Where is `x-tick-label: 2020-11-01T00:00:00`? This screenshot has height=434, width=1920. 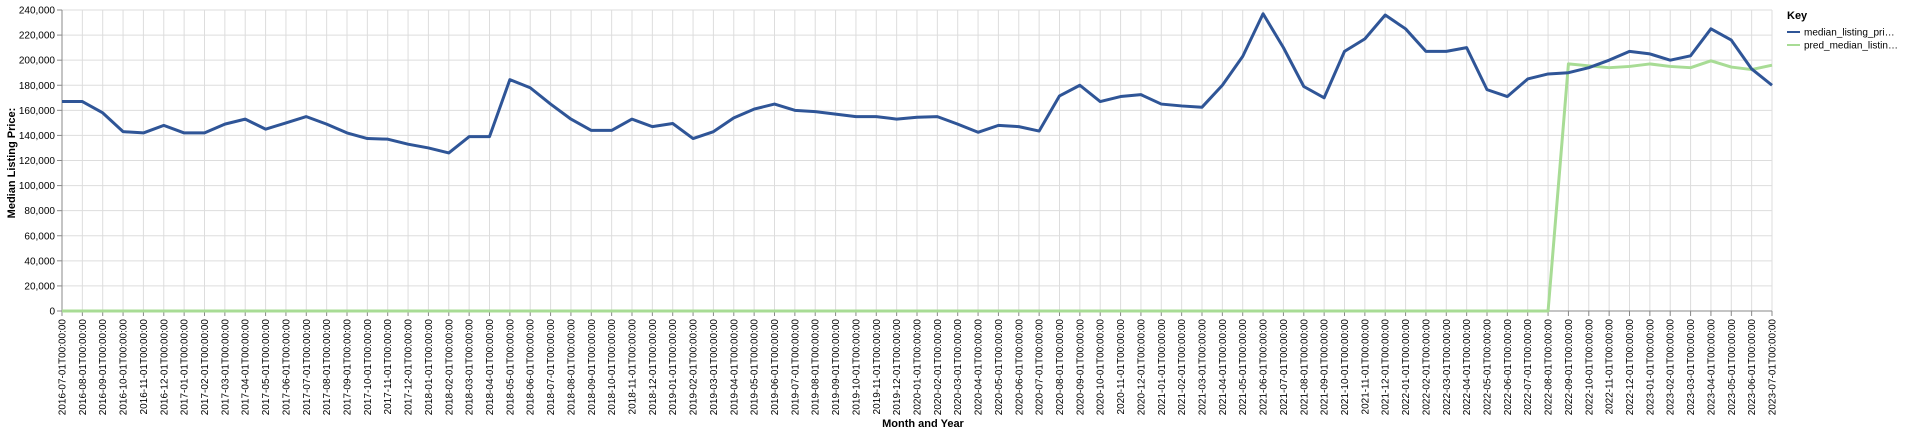 x-tick-label: 2020-11-01T00:00:00 is located at coordinates (1121, 367).